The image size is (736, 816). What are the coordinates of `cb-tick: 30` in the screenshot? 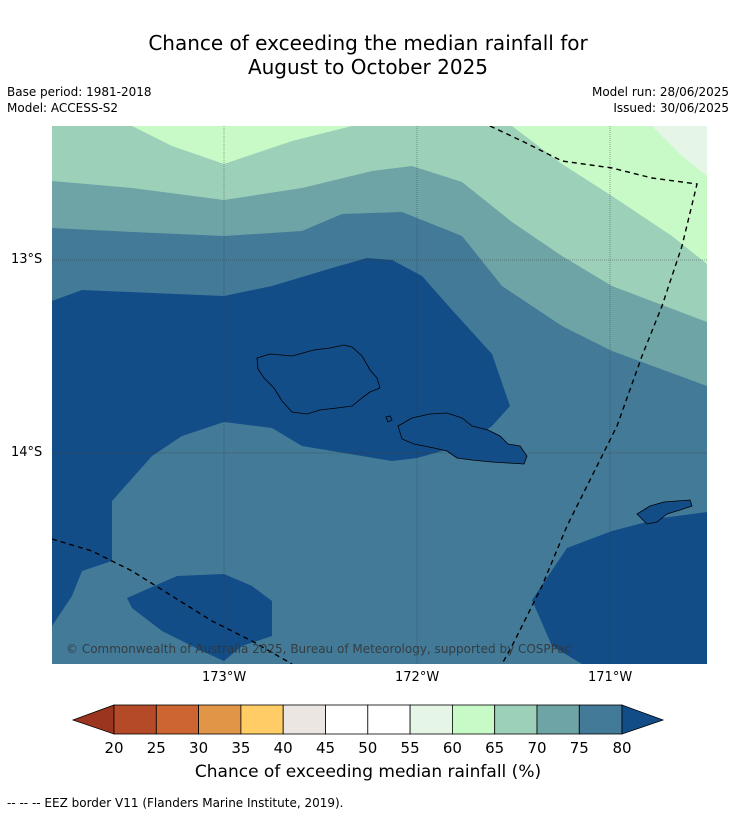 It's located at (198, 748).